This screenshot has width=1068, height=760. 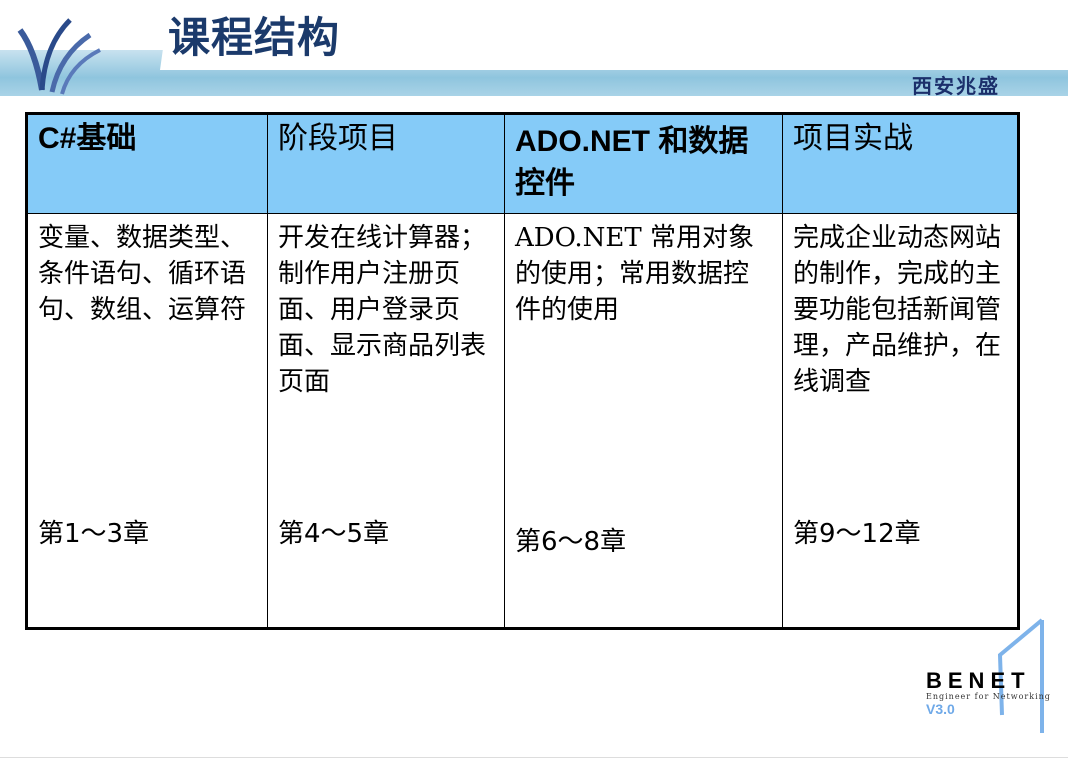 I want to click on benet-logo: BENET Engineer for Networking V3.0, so click(x=988, y=692).